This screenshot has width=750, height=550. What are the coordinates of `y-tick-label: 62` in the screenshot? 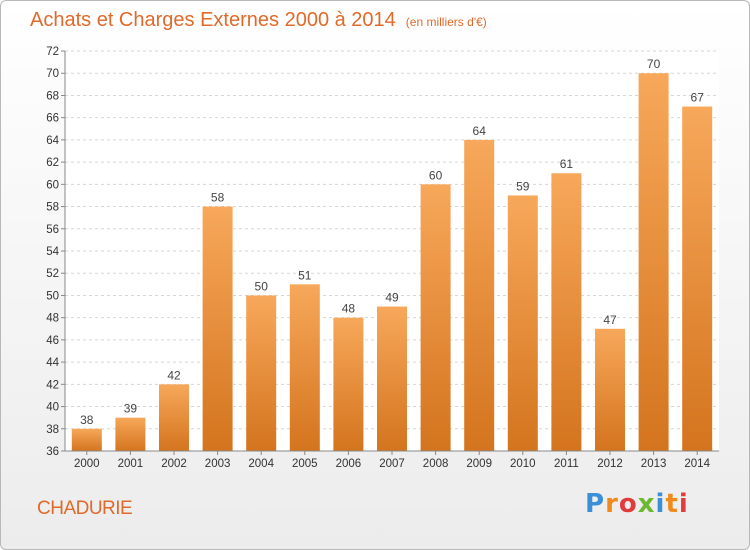 It's located at (52, 163).